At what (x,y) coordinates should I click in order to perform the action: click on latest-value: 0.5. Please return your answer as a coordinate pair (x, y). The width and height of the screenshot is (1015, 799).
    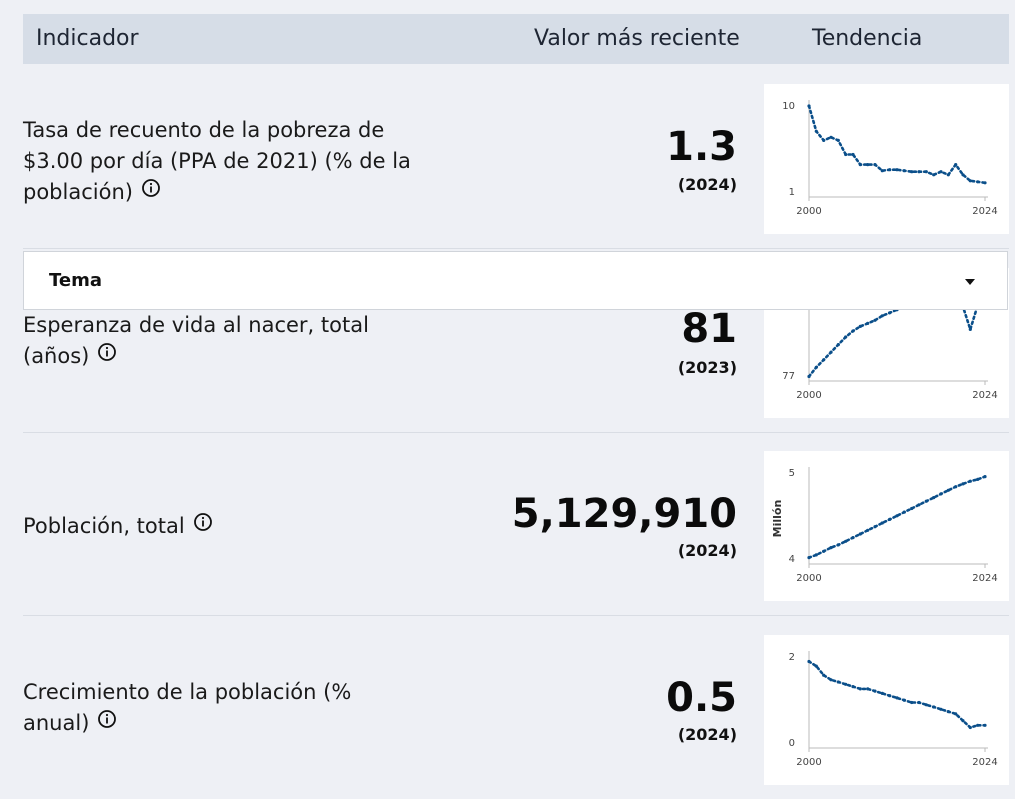
    Looking at the image, I should click on (701, 698).